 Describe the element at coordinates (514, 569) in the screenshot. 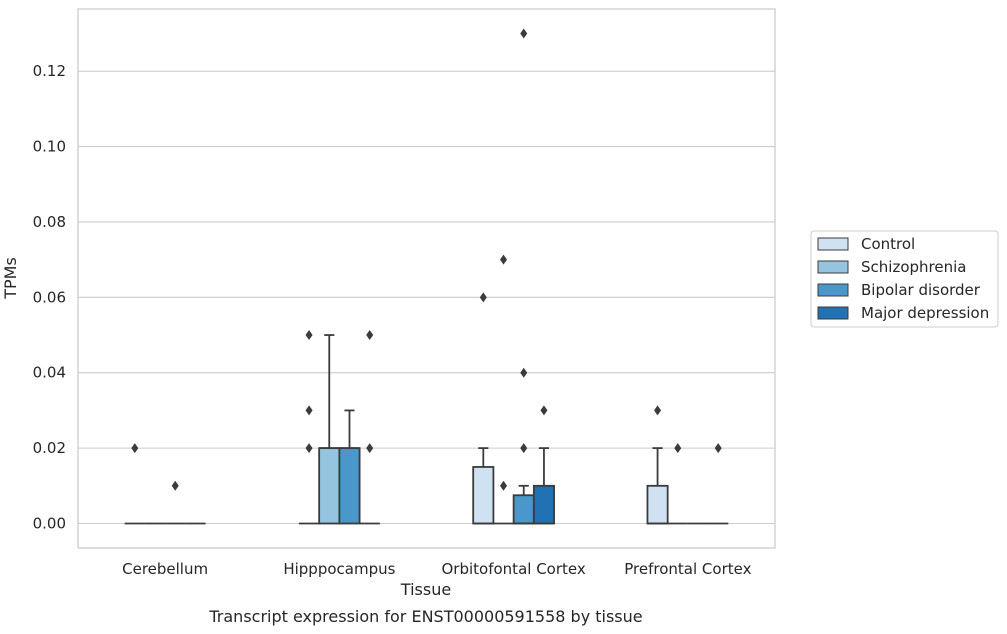

I see `x-tick-label: Orbitofontal Cortex` at that location.